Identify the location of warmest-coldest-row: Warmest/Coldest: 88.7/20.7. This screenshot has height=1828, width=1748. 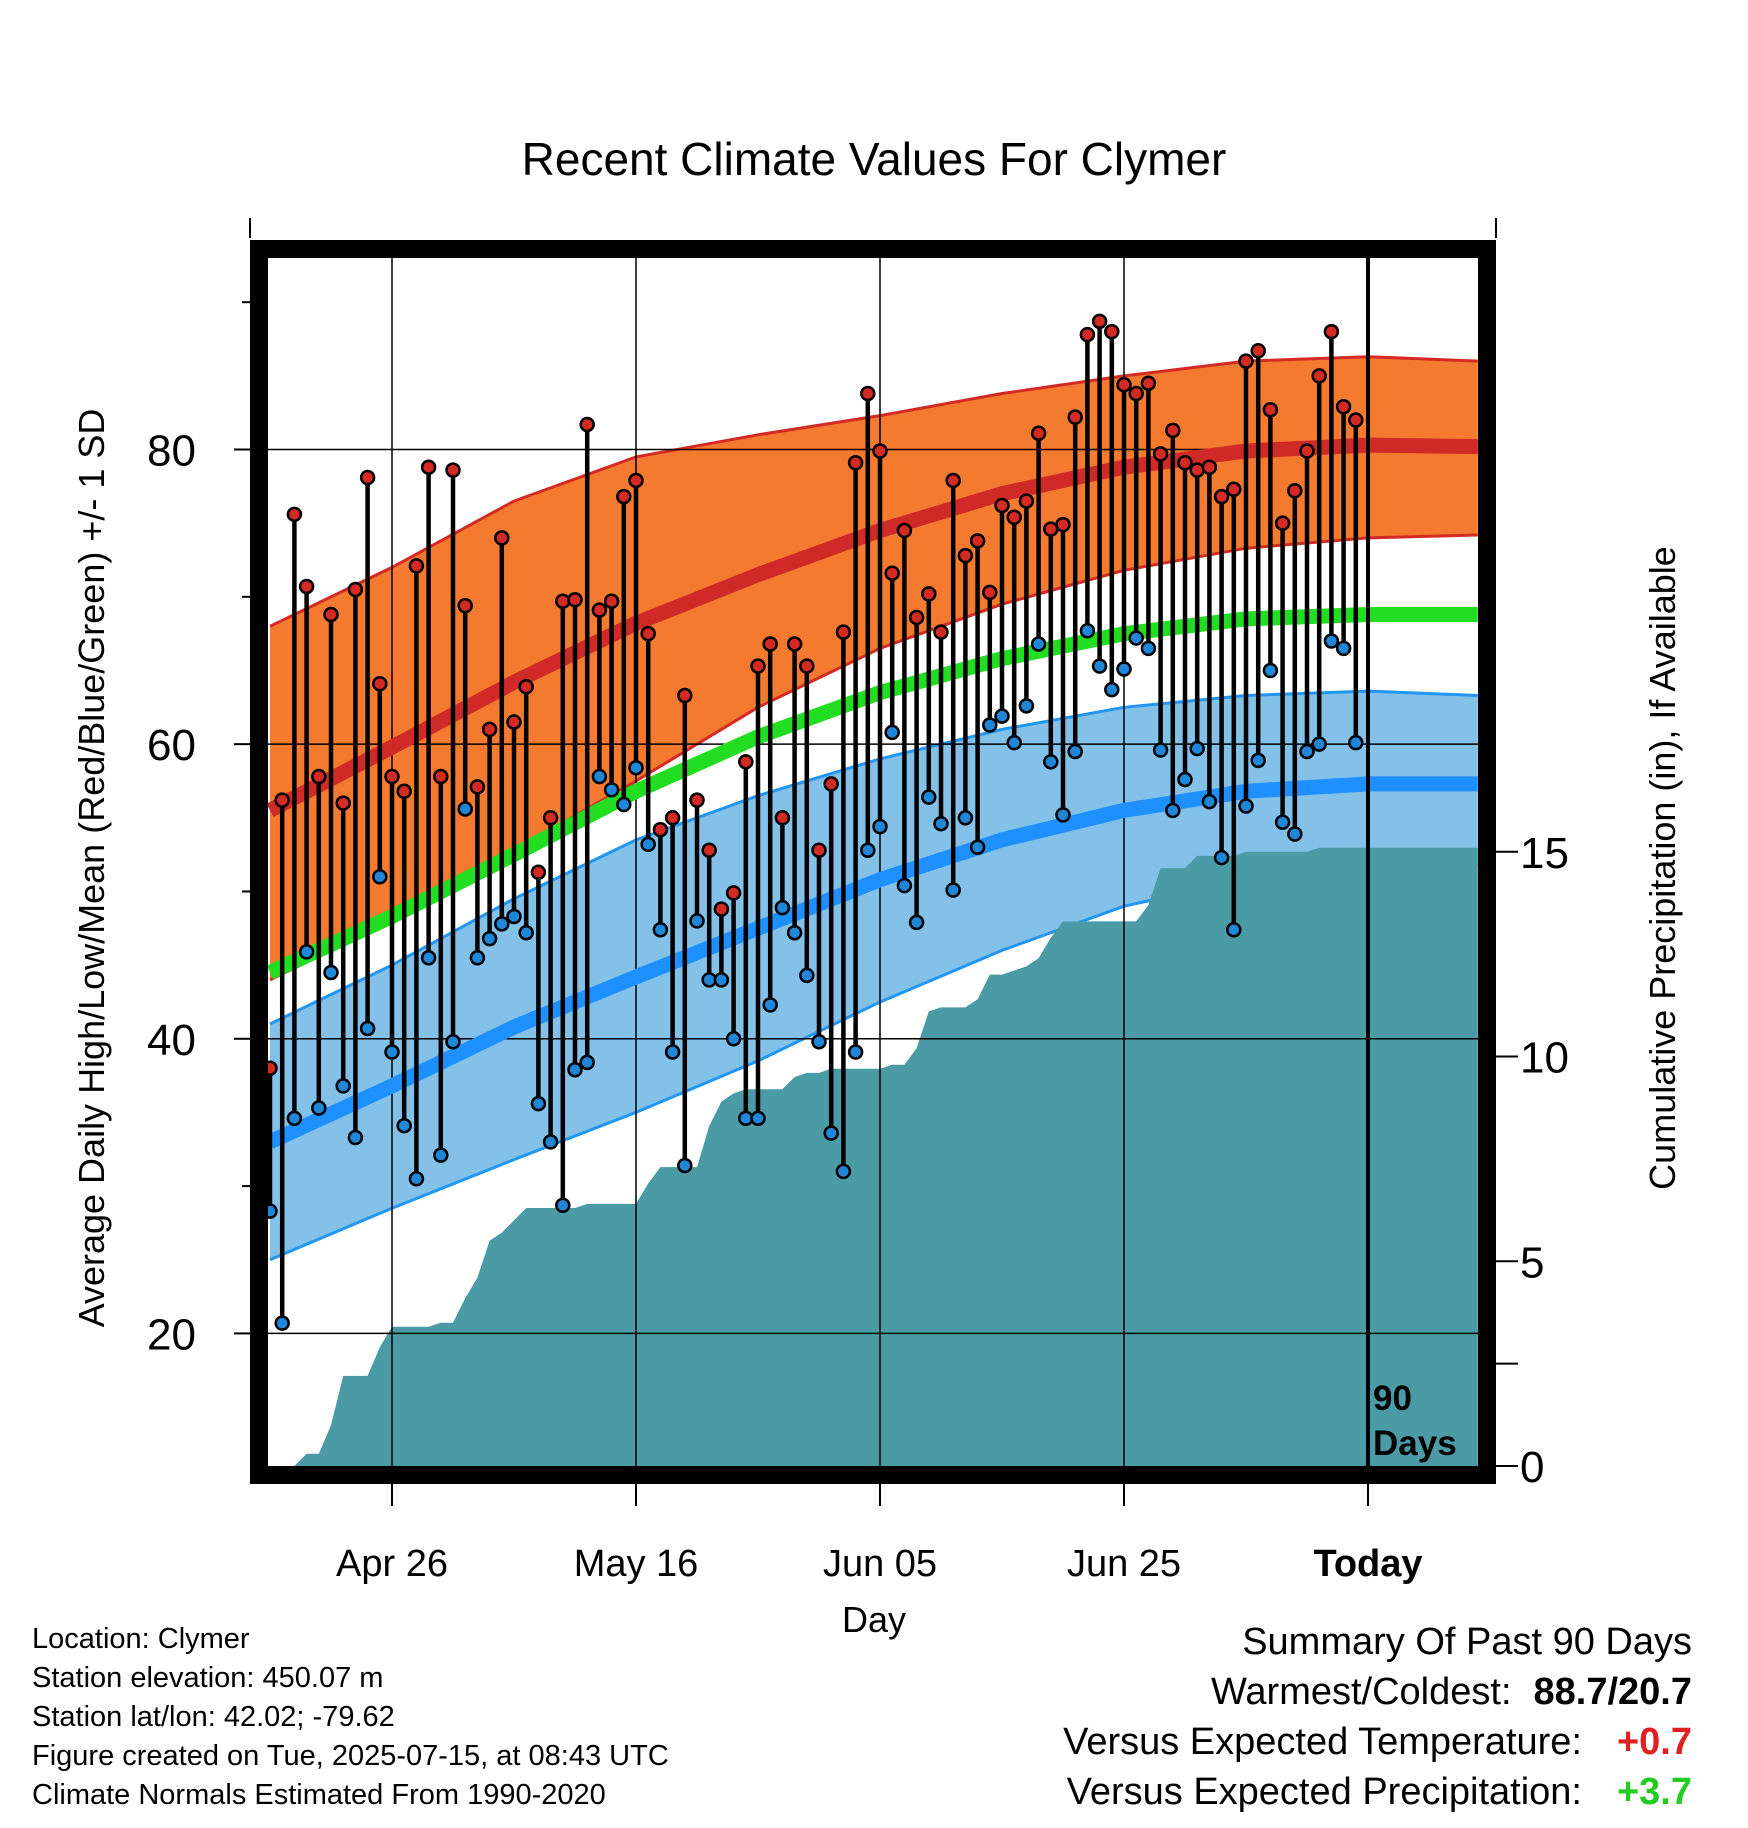
(1377, 1692).